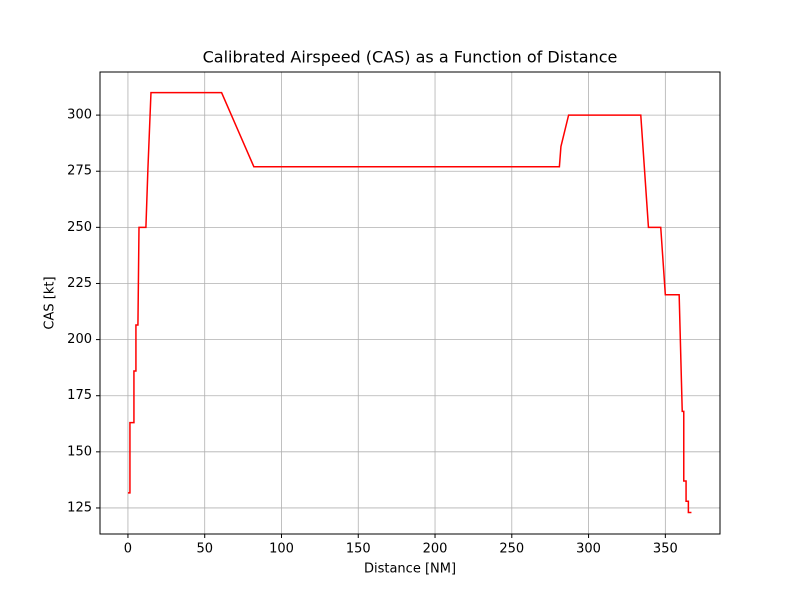 The height and width of the screenshot is (600, 800). Describe the element at coordinates (410, 569) in the screenshot. I see `x-axis-label: Distance [NM]` at that location.